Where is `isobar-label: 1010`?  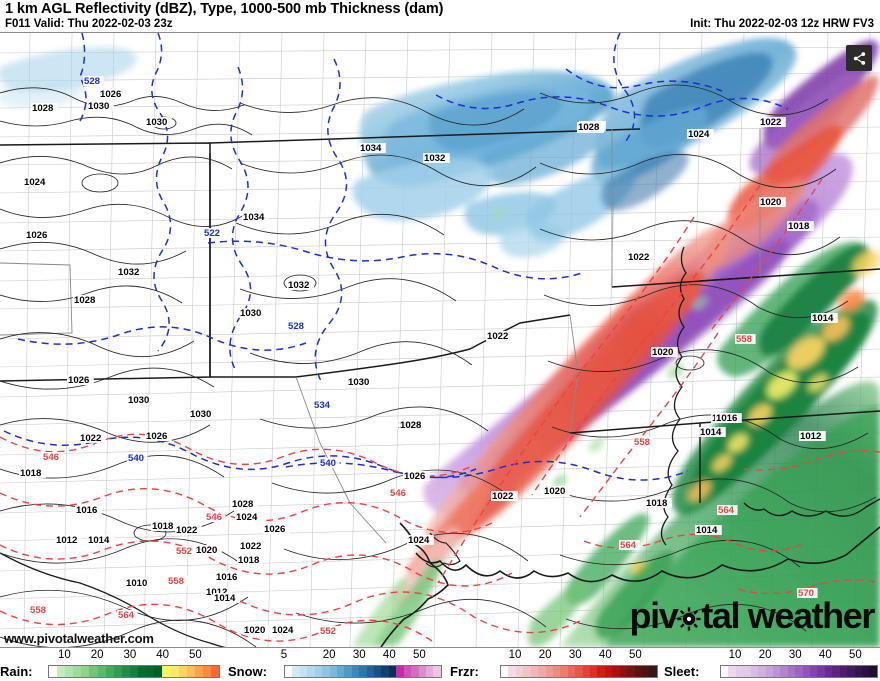 isobar-label: 1010 is located at coordinates (136, 583).